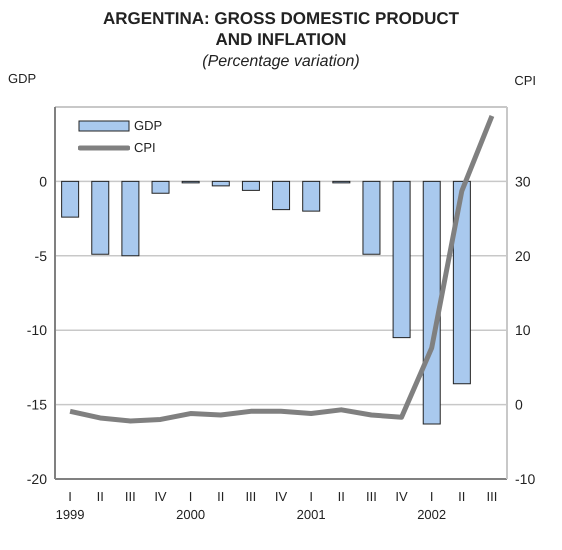 This screenshot has height=550, width=562. What do you see at coordinates (148, 126) in the screenshot?
I see `legend-label: GDP` at bounding box center [148, 126].